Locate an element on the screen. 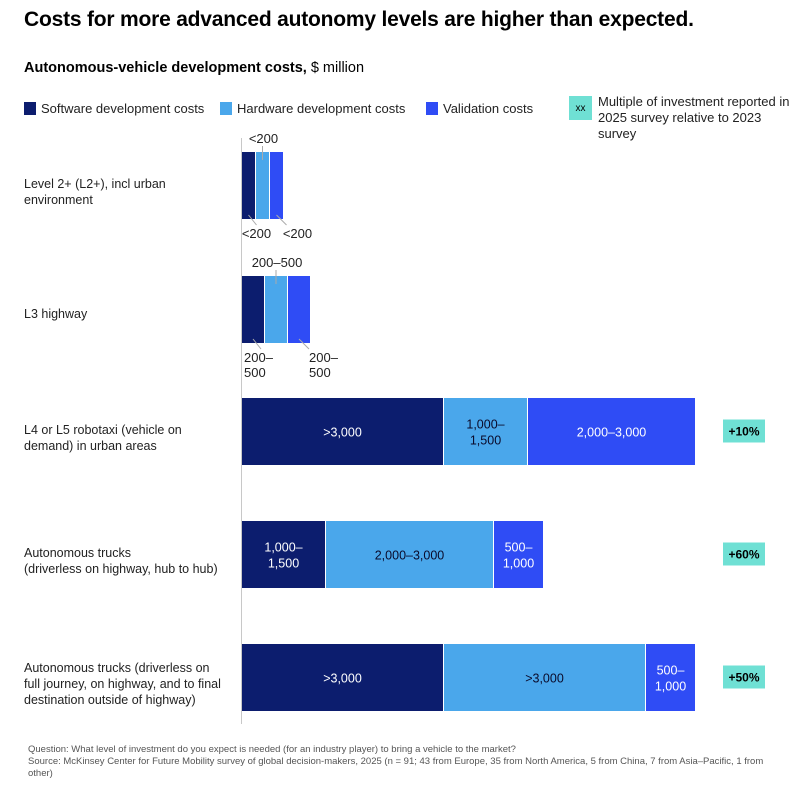 This screenshot has height=800, width=800. category-label-line: L3 highway is located at coordinates (56, 314).